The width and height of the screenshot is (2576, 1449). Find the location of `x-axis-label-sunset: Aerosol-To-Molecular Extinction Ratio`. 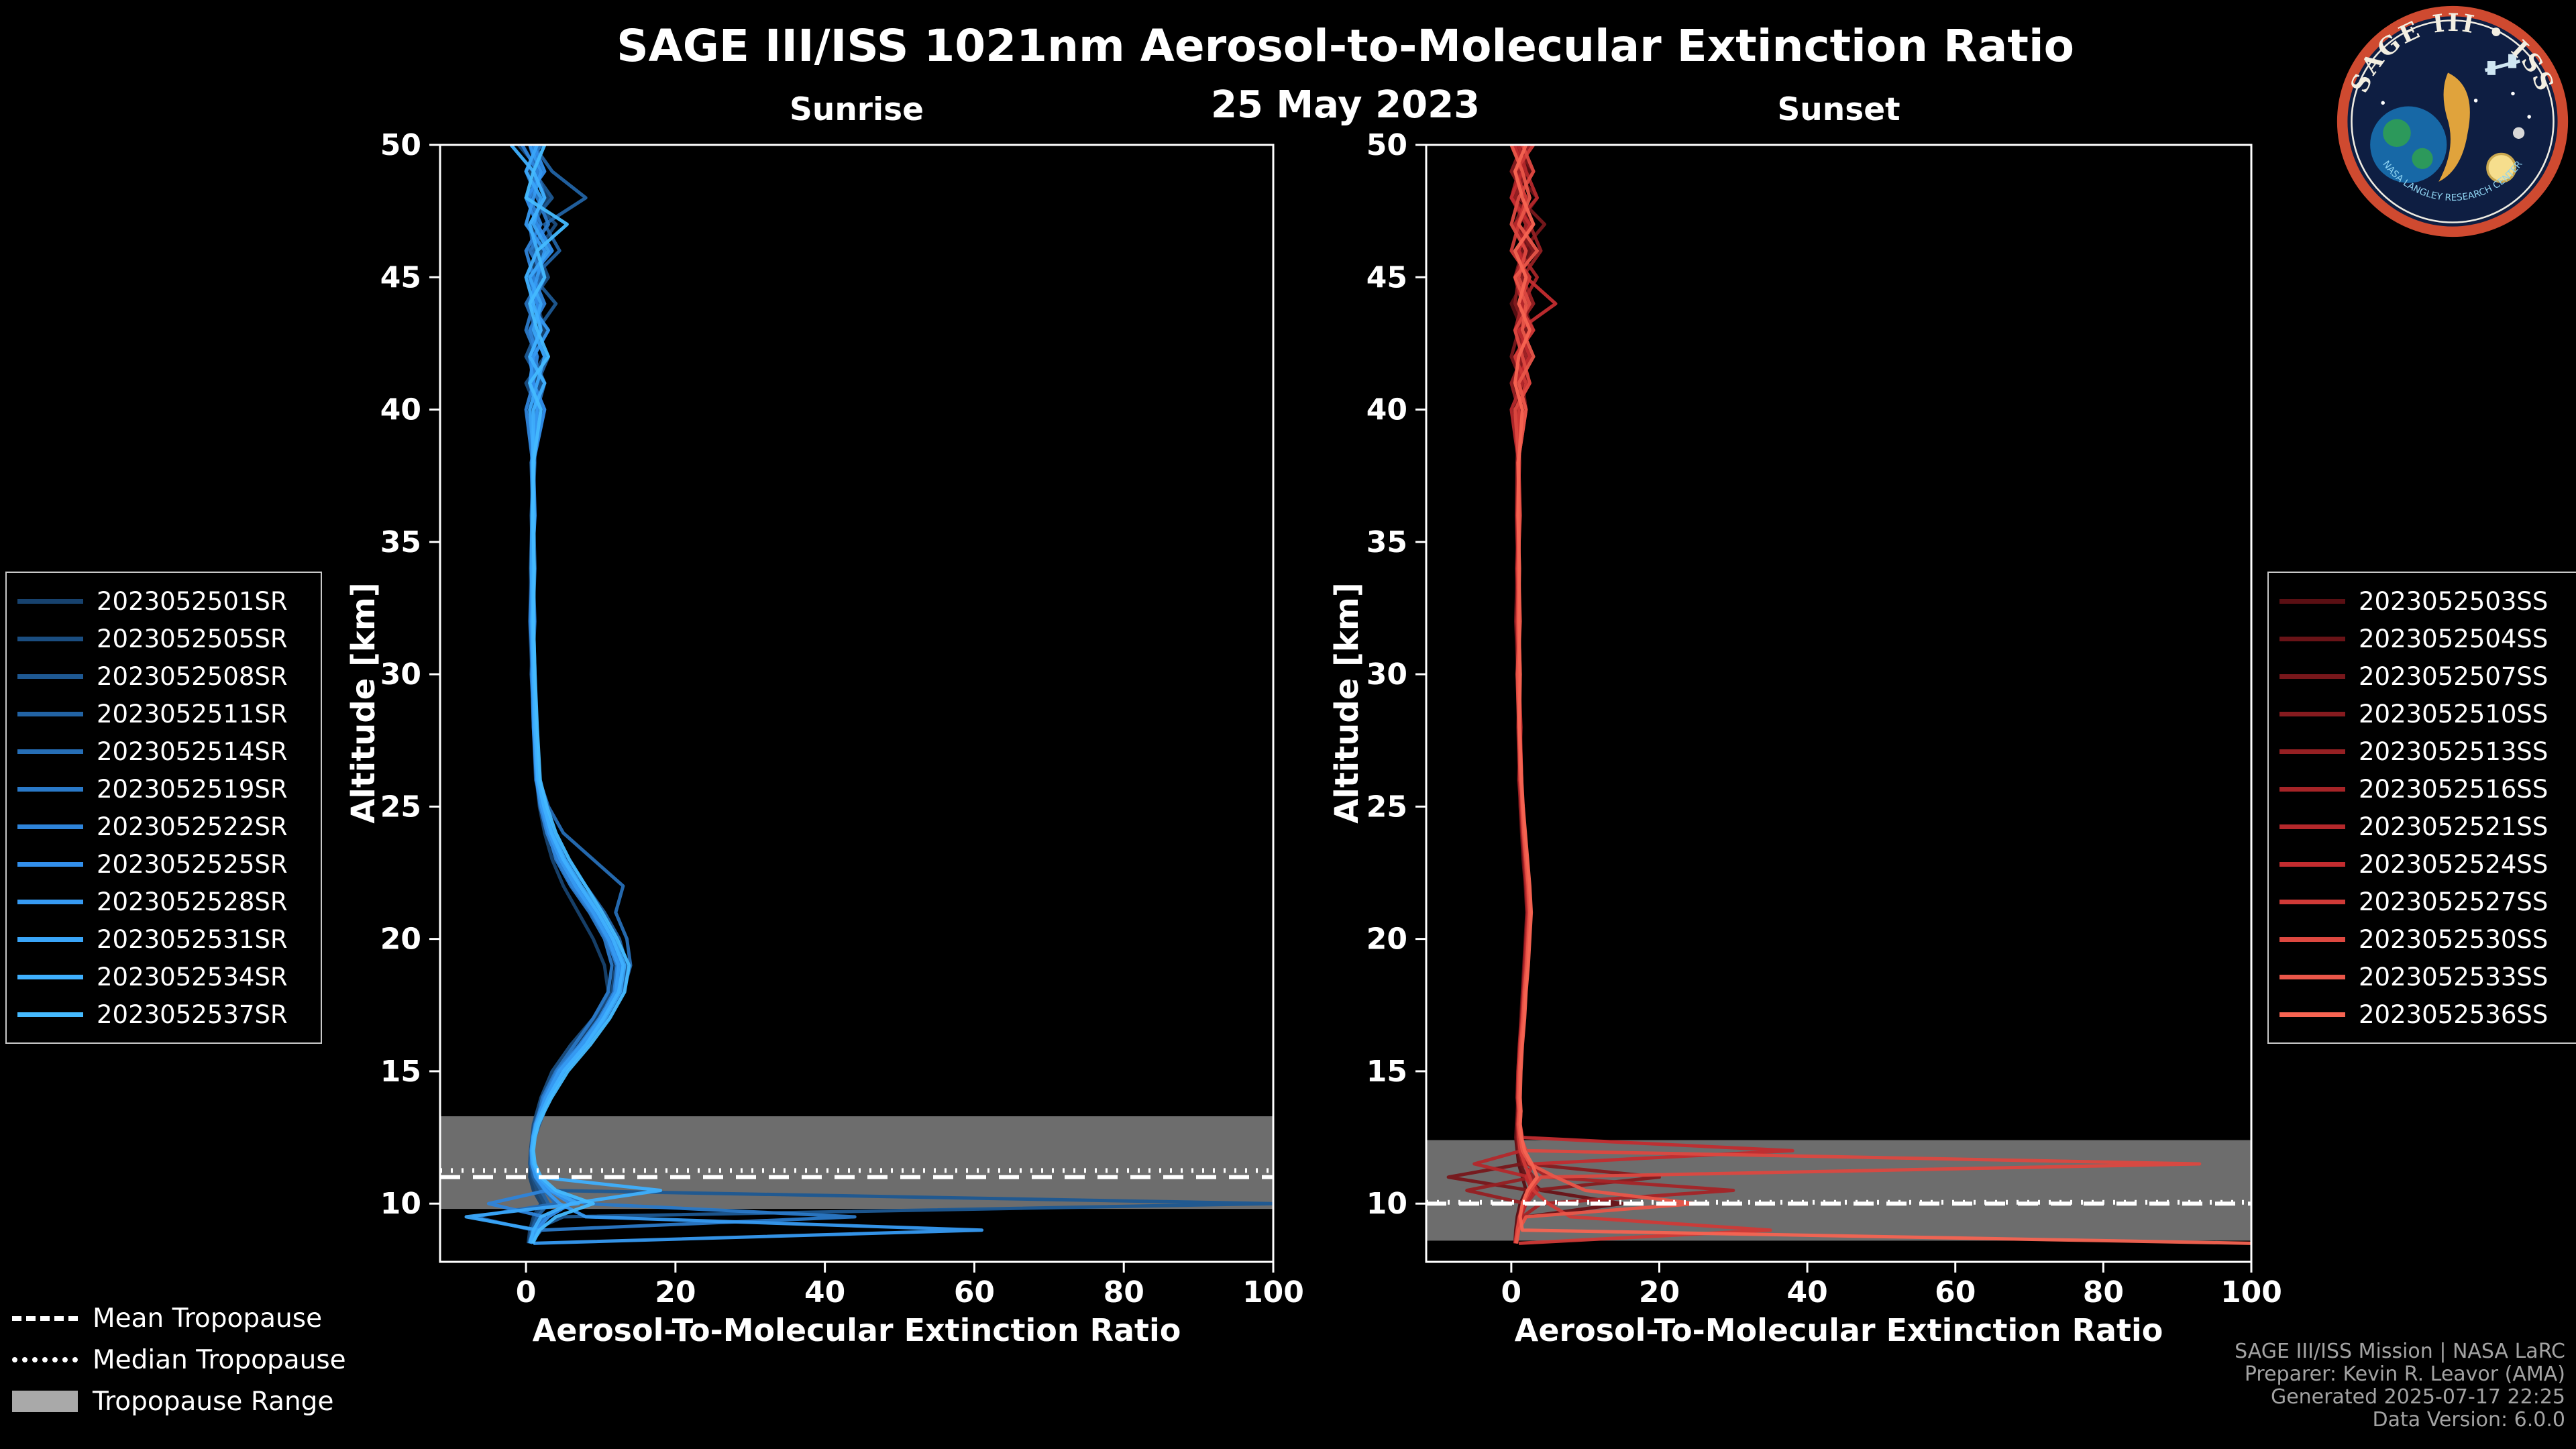

x-axis-label-sunset: Aerosol-To-Molecular Extinction Ratio is located at coordinates (1838, 1330).